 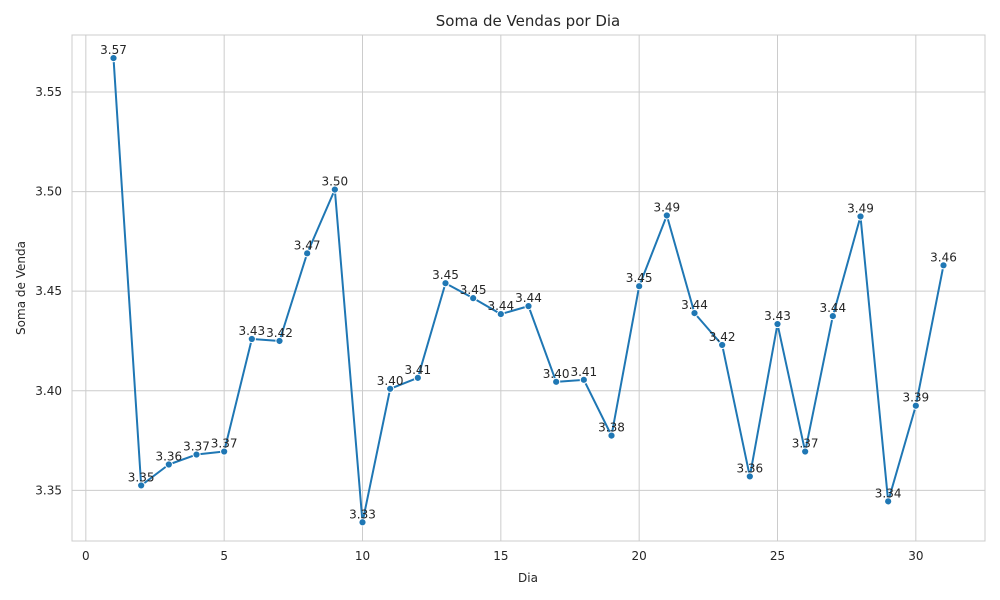 I want to click on x-tick-label: 25, so click(x=777, y=556).